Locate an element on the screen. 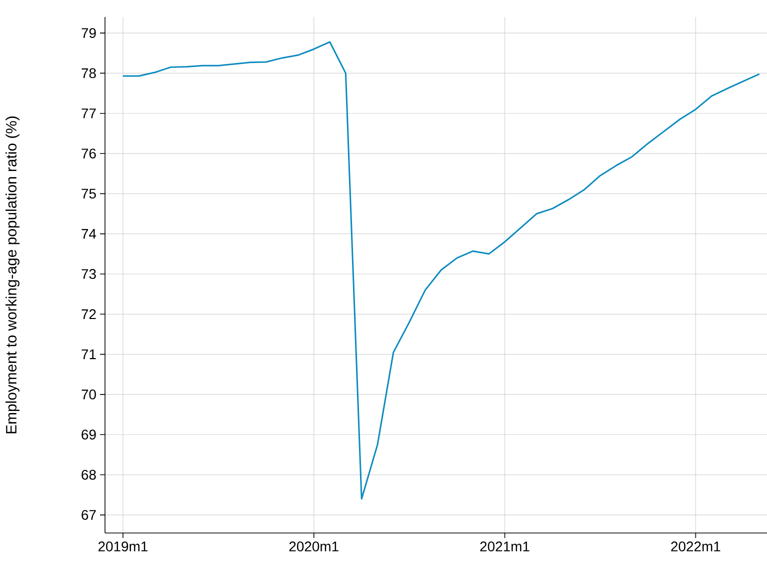 Image resolution: width=767 pixels, height=567 pixels. y-tick-label: 67 is located at coordinates (89, 515).